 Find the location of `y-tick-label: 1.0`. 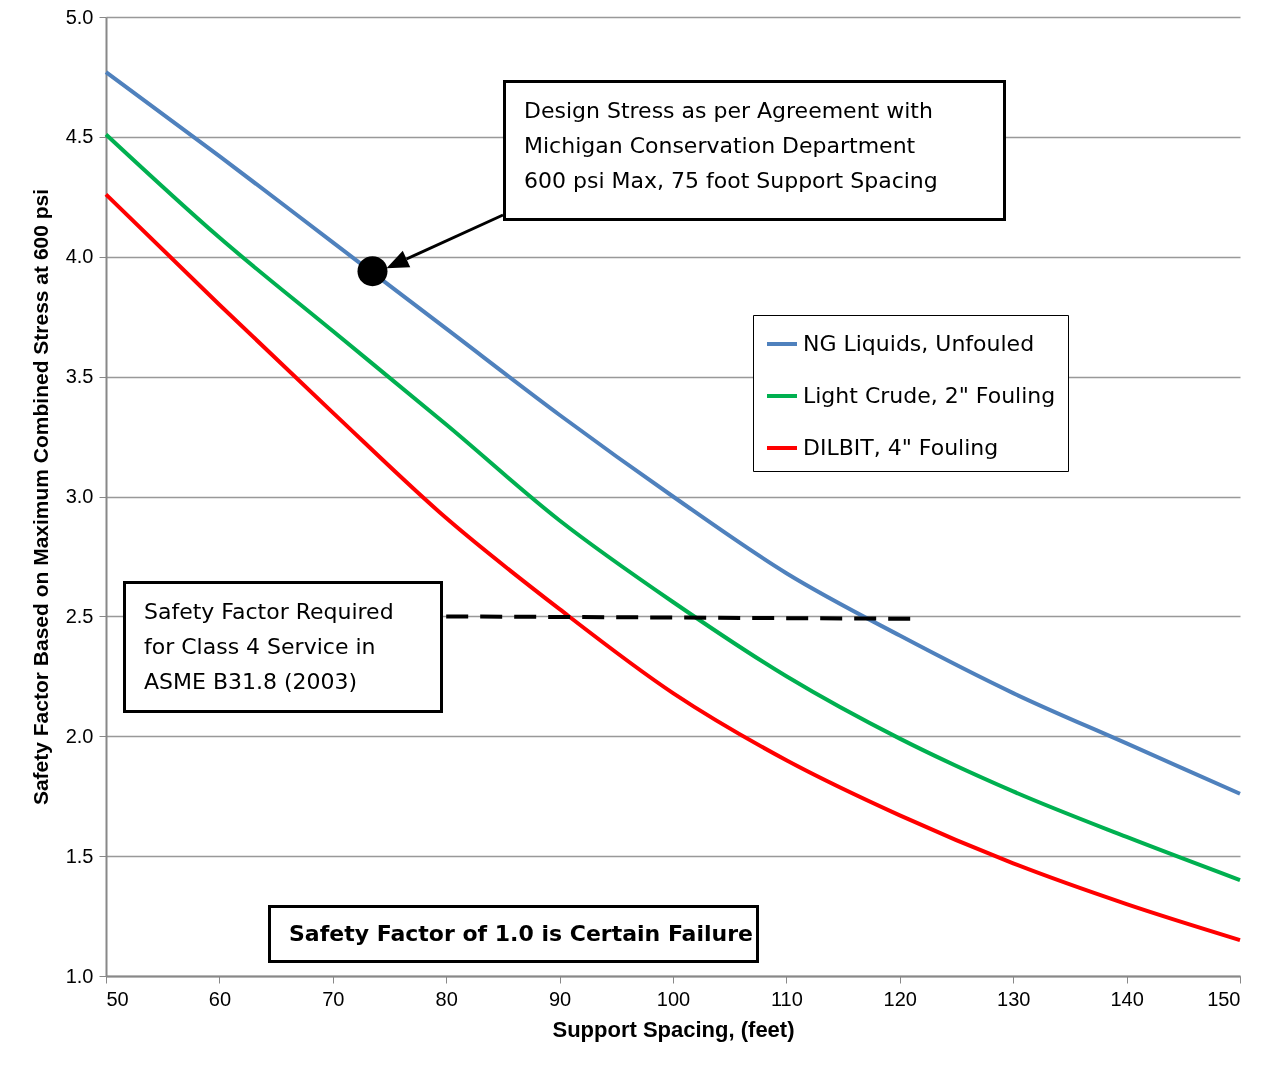

y-tick-label: 1.0 is located at coordinates (79, 975).